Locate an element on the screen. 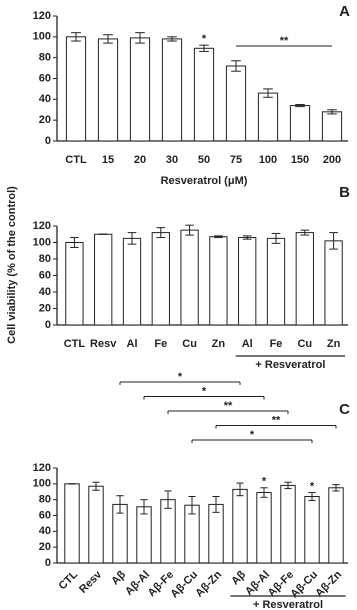 This screenshot has height=610, width=357. panel-label: B is located at coordinates (344, 192).